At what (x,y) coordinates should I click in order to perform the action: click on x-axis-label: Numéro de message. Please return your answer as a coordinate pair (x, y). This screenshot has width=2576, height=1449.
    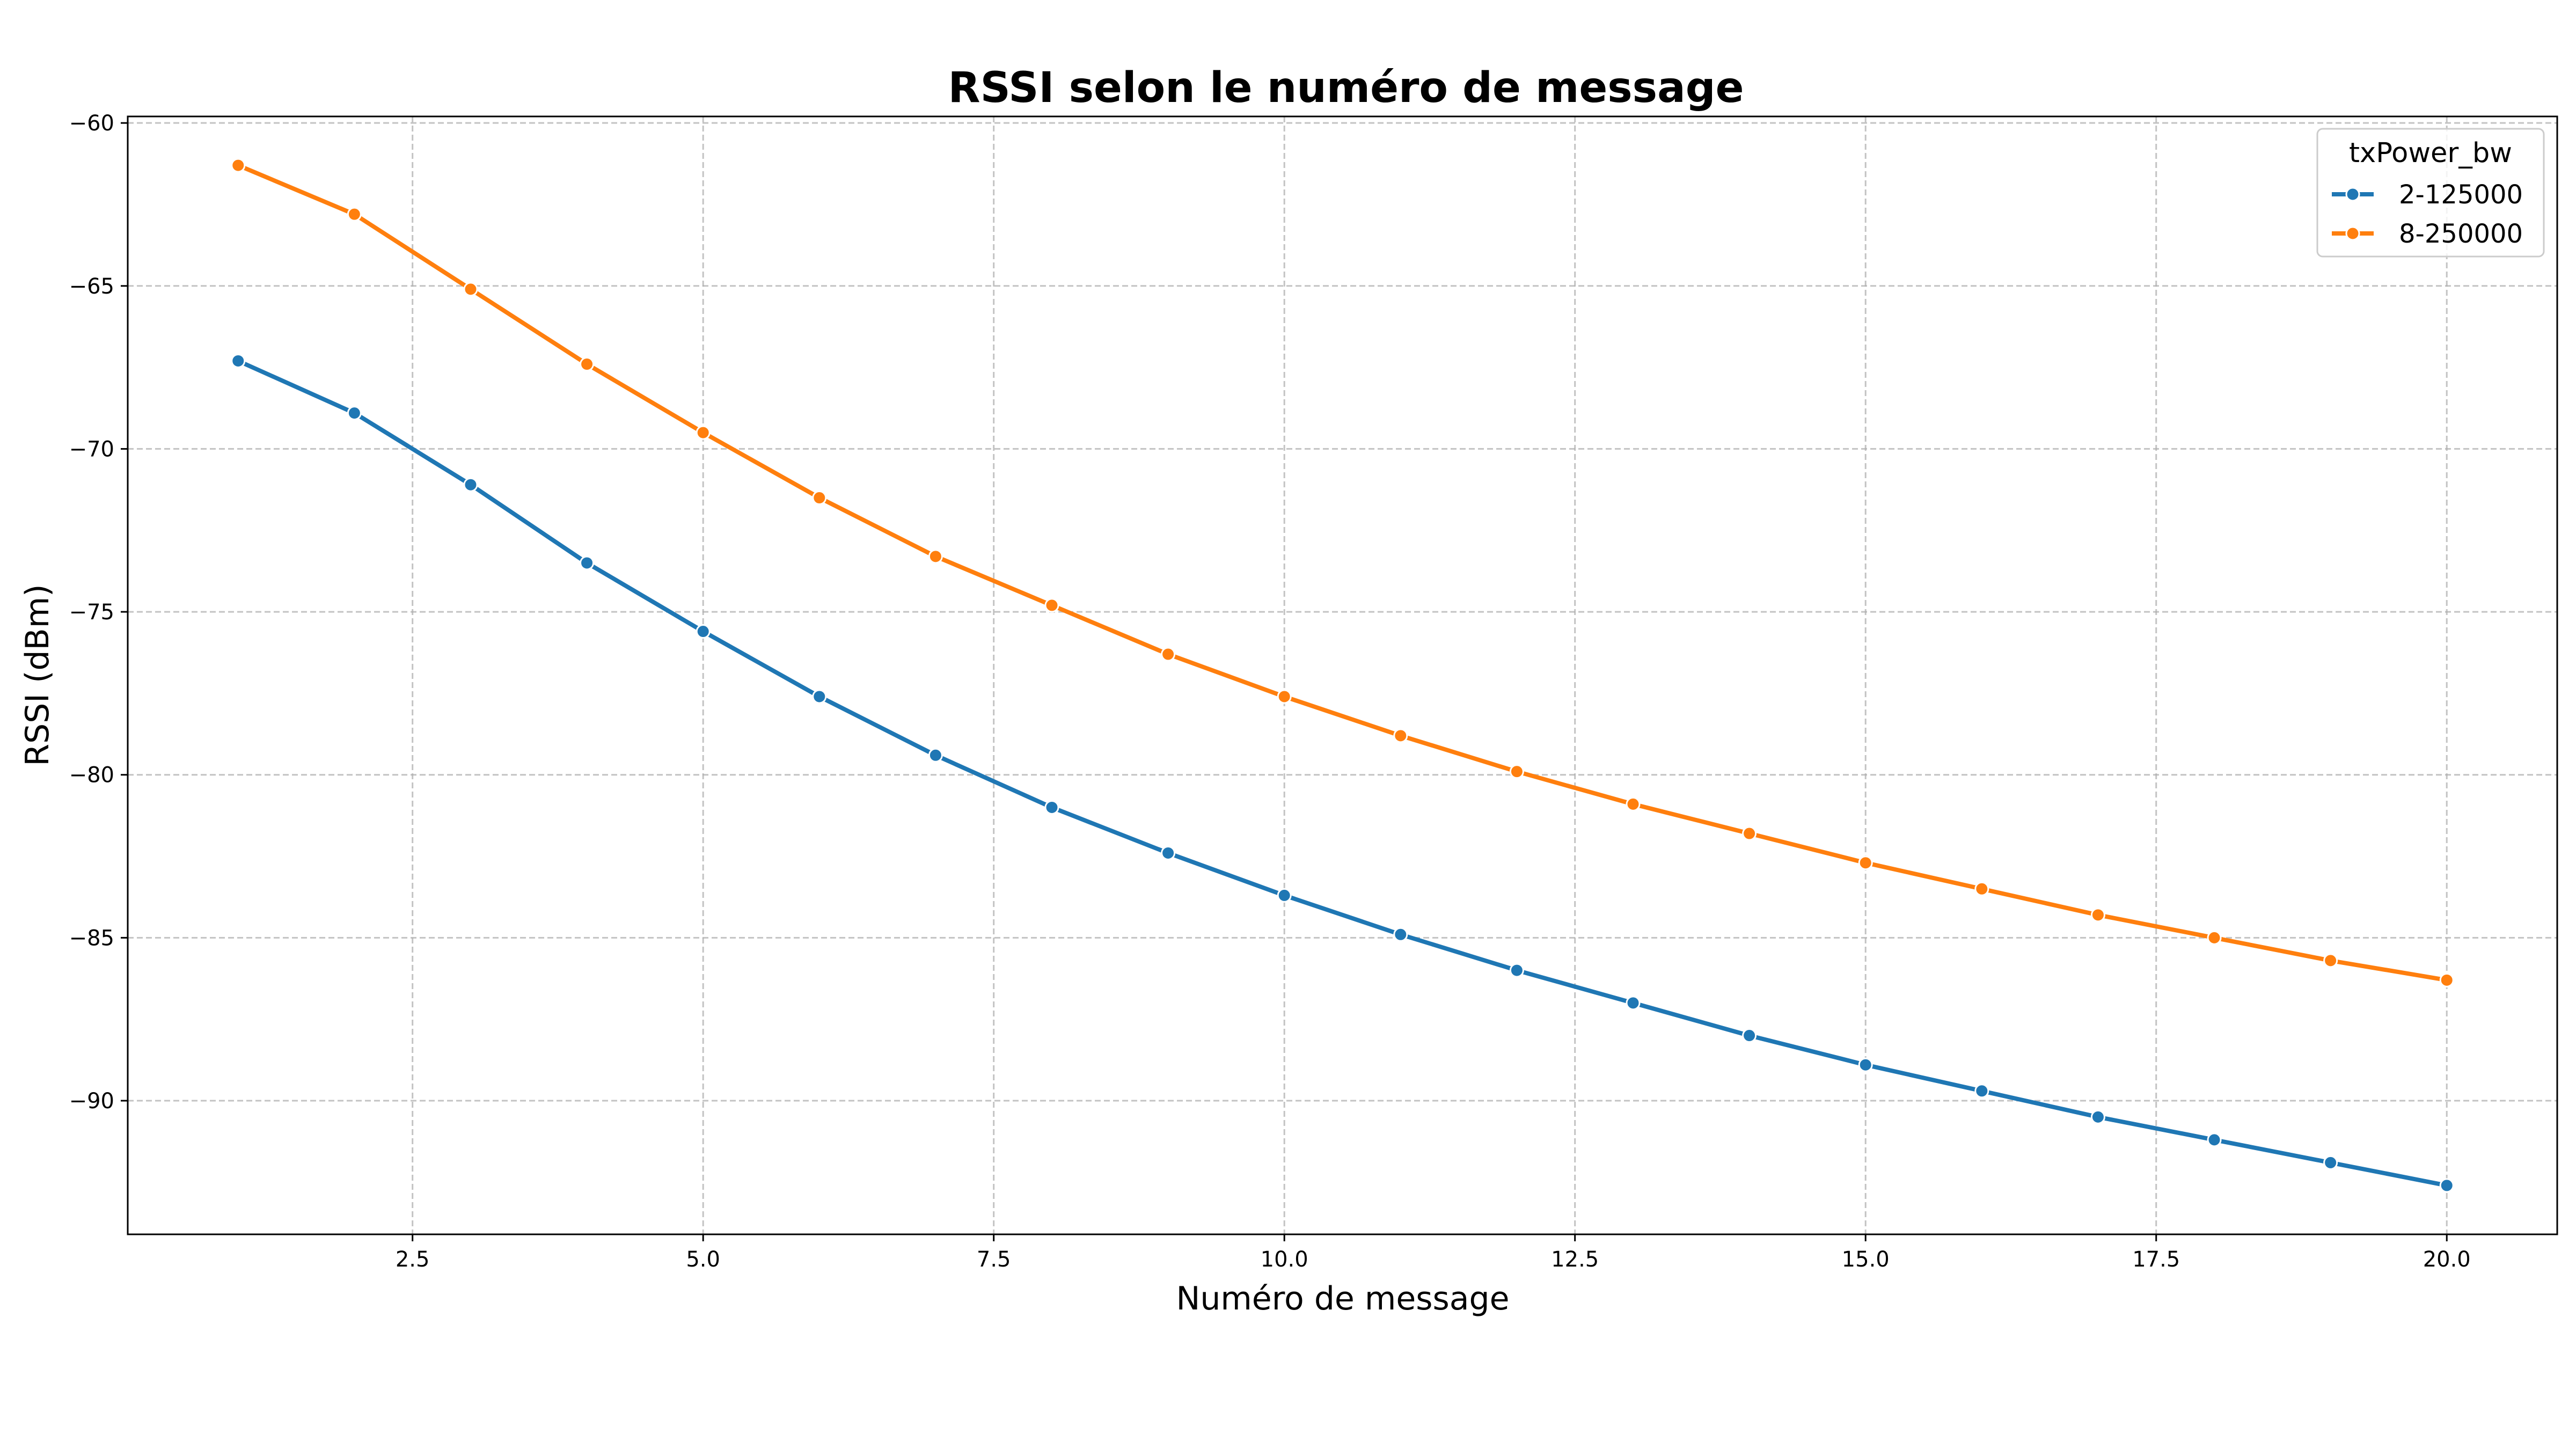
    Looking at the image, I should click on (1342, 1299).